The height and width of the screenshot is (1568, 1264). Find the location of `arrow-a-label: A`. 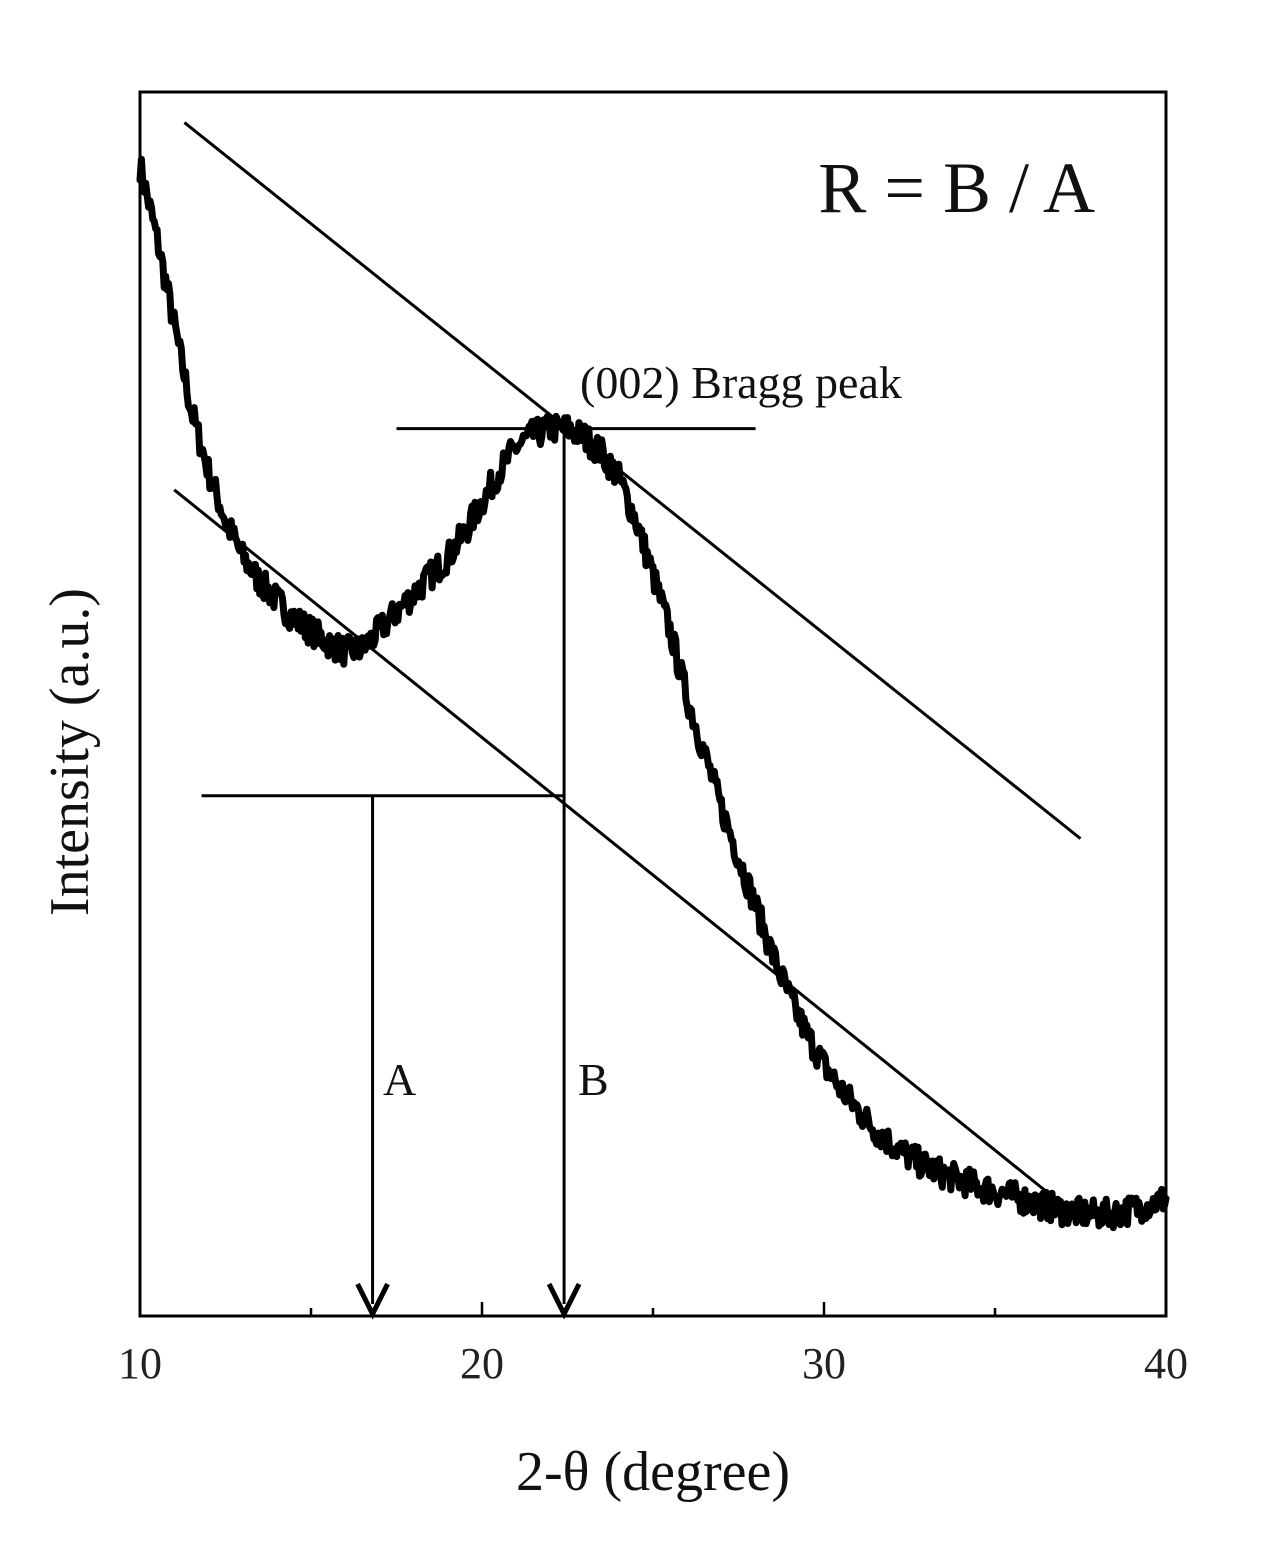

arrow-a-label: A is located at coordinates (399, 1079).